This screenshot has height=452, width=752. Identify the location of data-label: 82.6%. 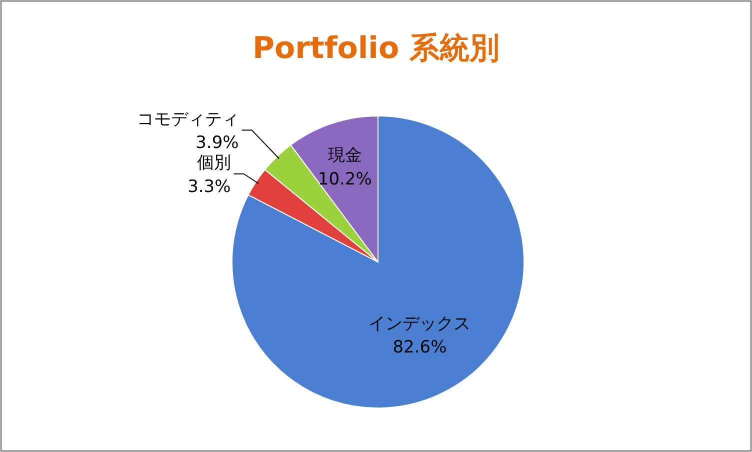
(419, 348).